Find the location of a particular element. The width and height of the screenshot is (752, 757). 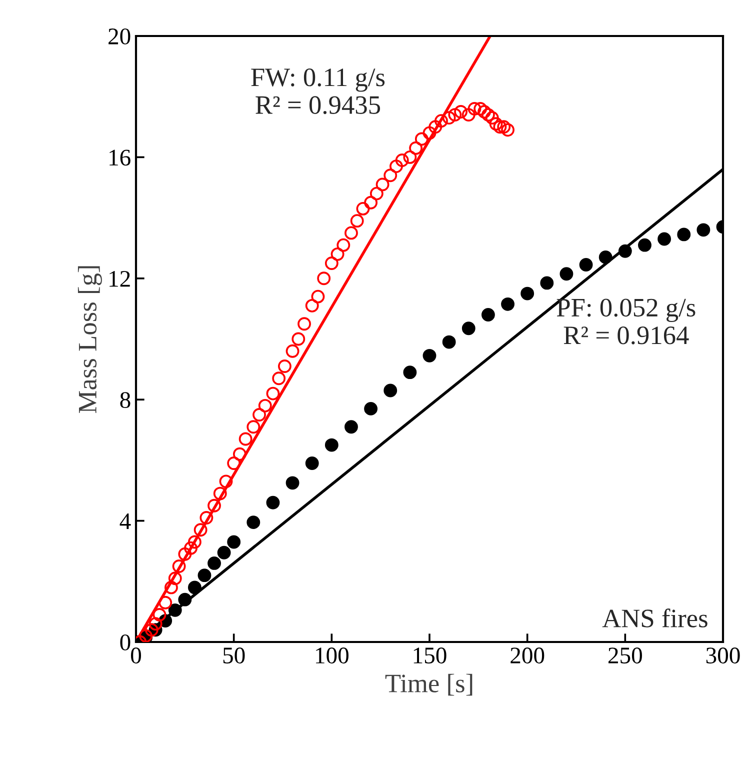

x-tick-label: 300 is located at coordinates (723, 656).